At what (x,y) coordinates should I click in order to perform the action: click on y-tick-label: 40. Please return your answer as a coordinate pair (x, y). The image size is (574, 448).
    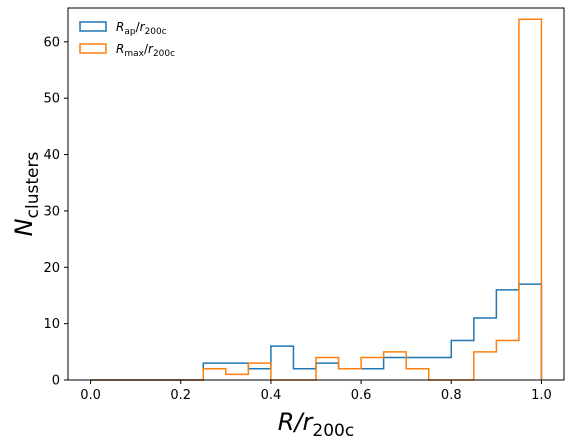
    Looking at the image, I should click on (51, 155).